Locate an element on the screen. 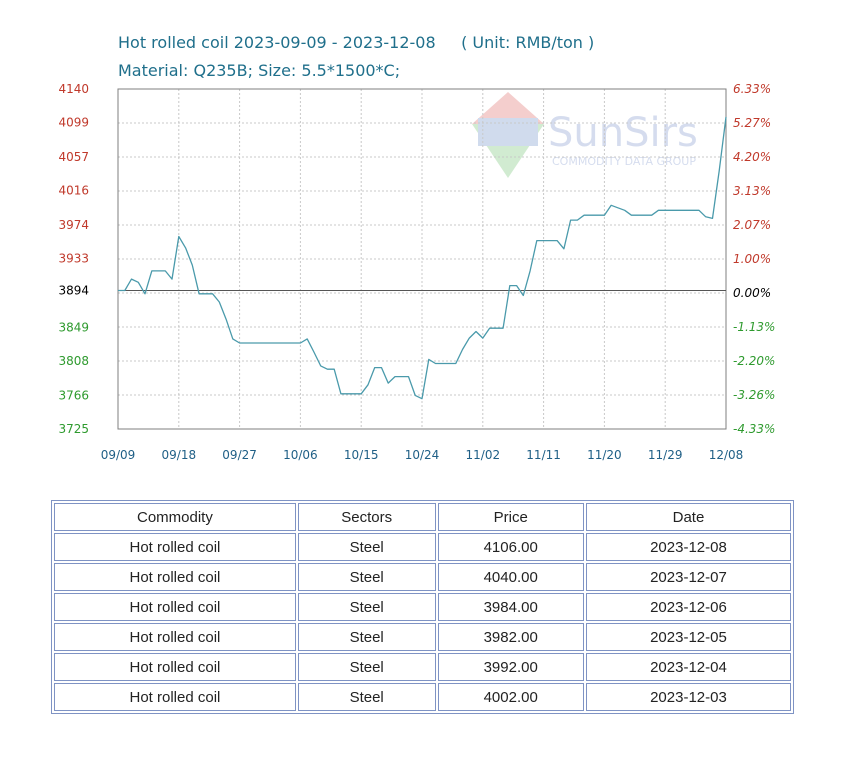 The image size is (865, 778). y-tick-label-right: -3.26% is located at coordinates (754, 395).